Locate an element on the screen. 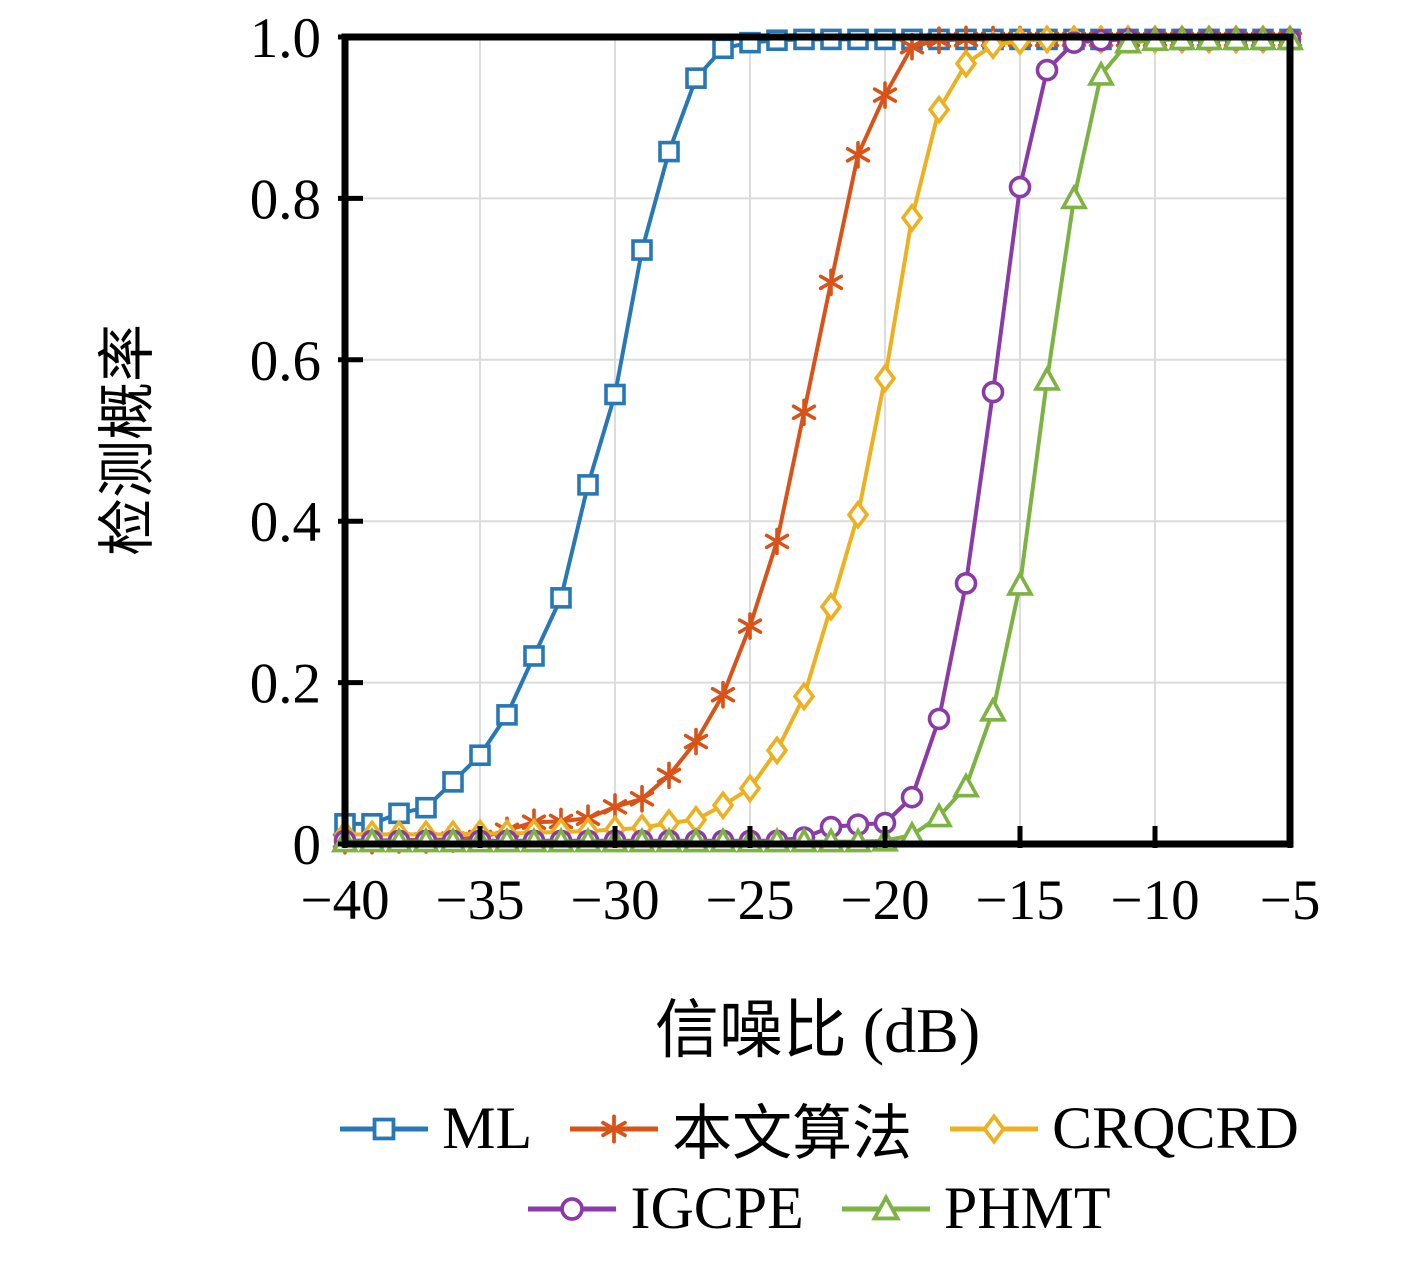 This screenshot has height=1267, width=1417. legend-row: IGCPE PHMT is located at coordinates (817, 1208).